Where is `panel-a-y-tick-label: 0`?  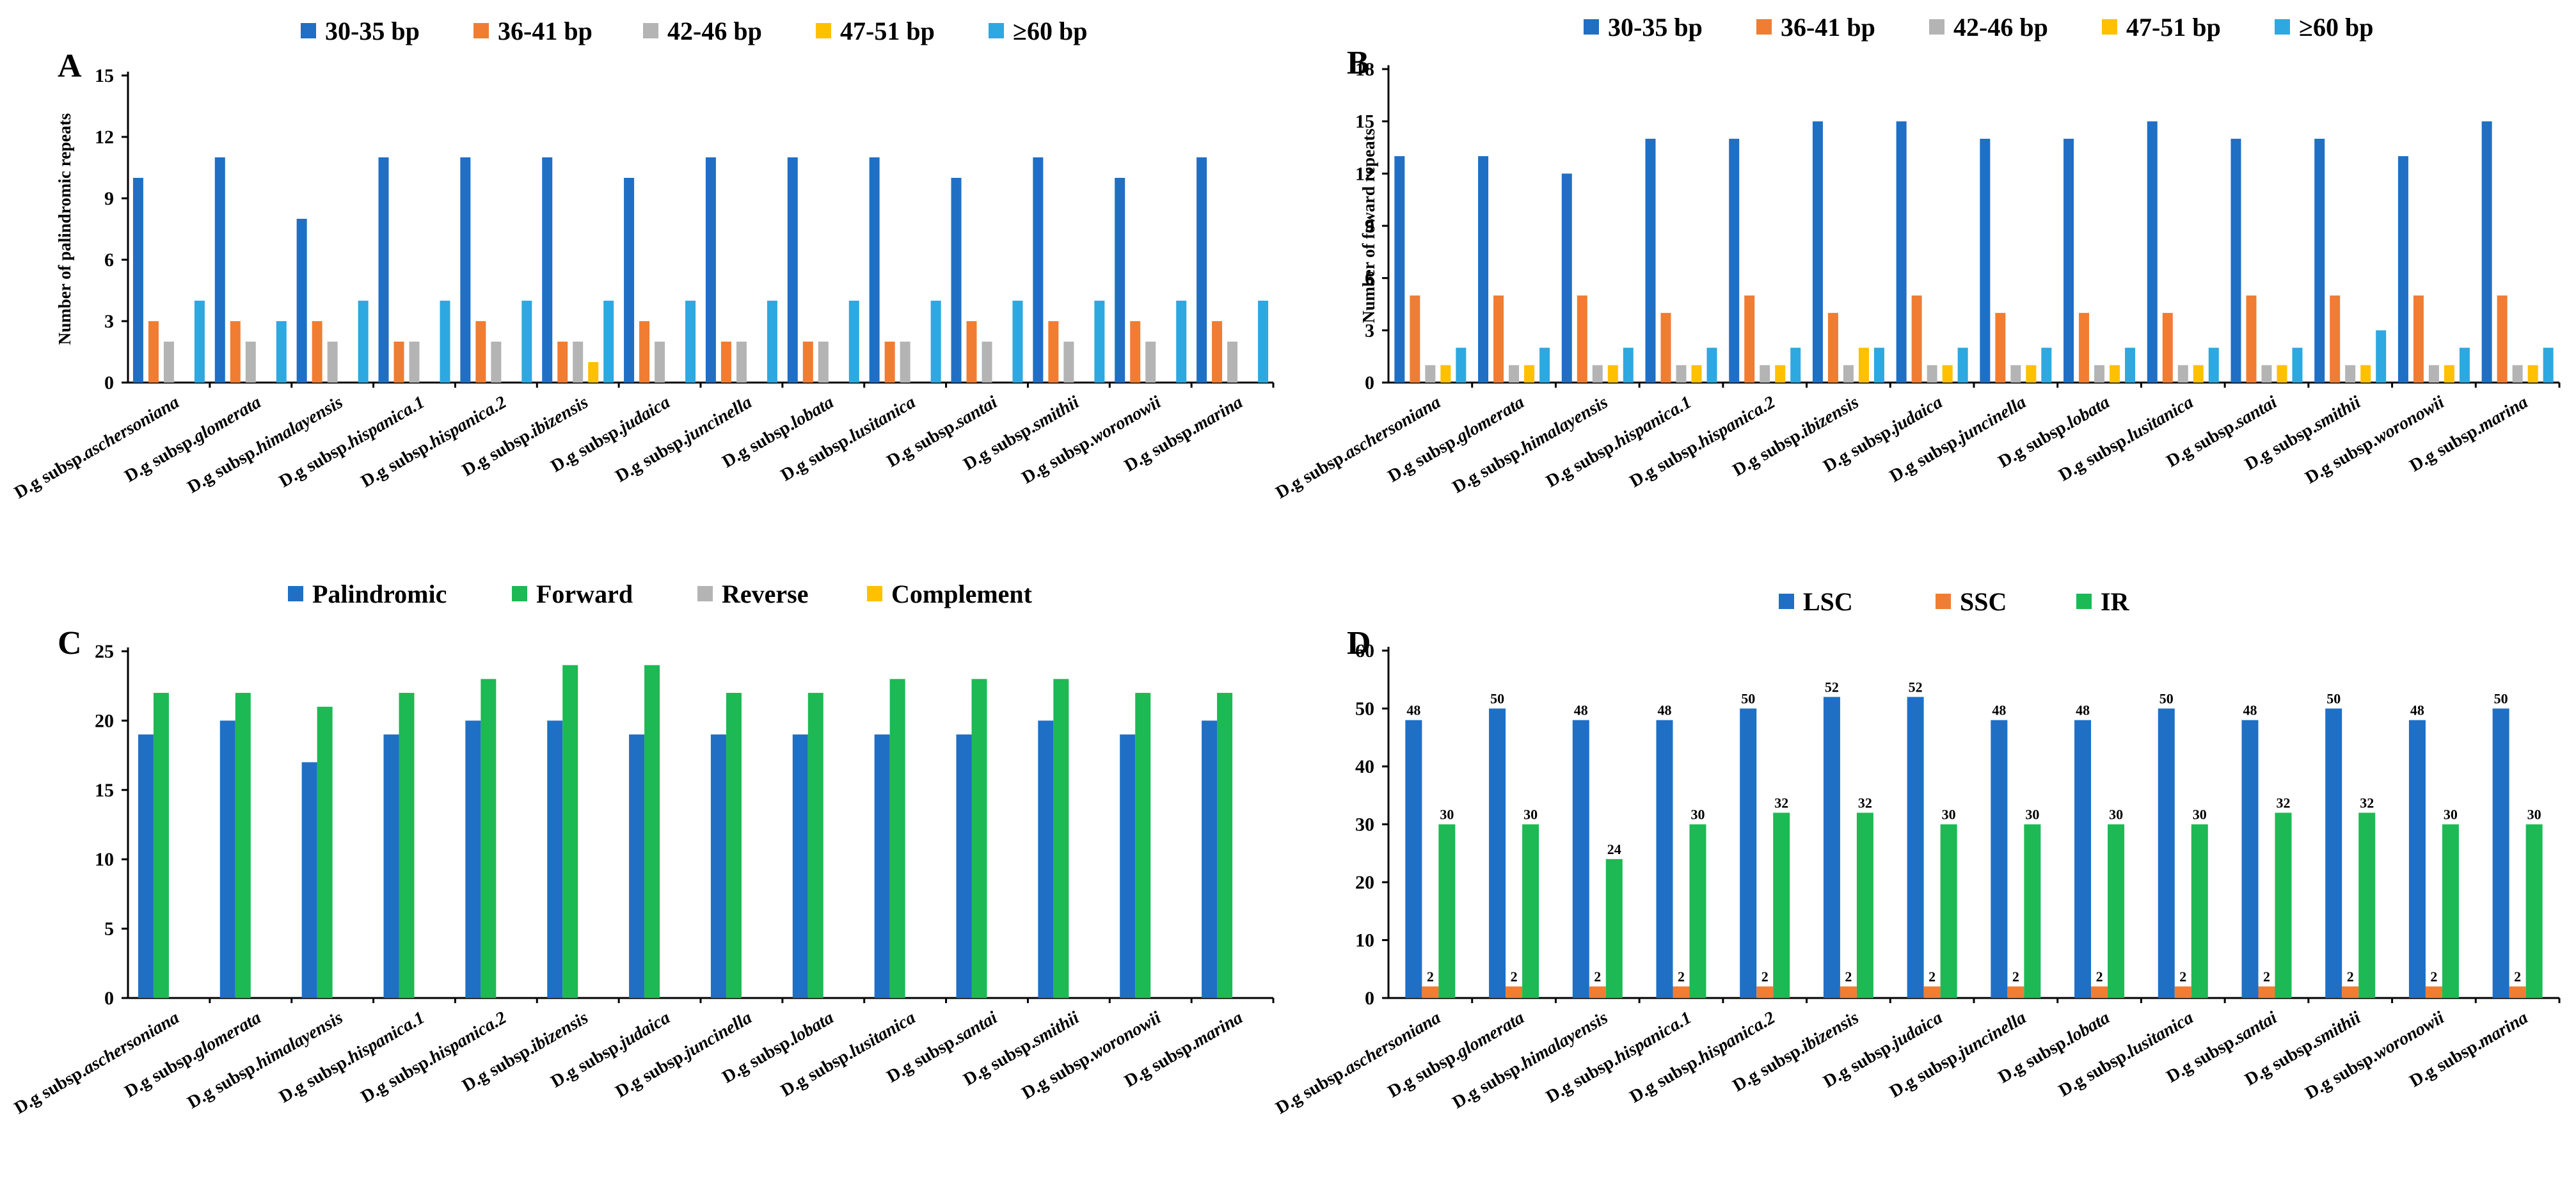
panel-a-y-tick-label: 0 is located at coordinates (109, 383).